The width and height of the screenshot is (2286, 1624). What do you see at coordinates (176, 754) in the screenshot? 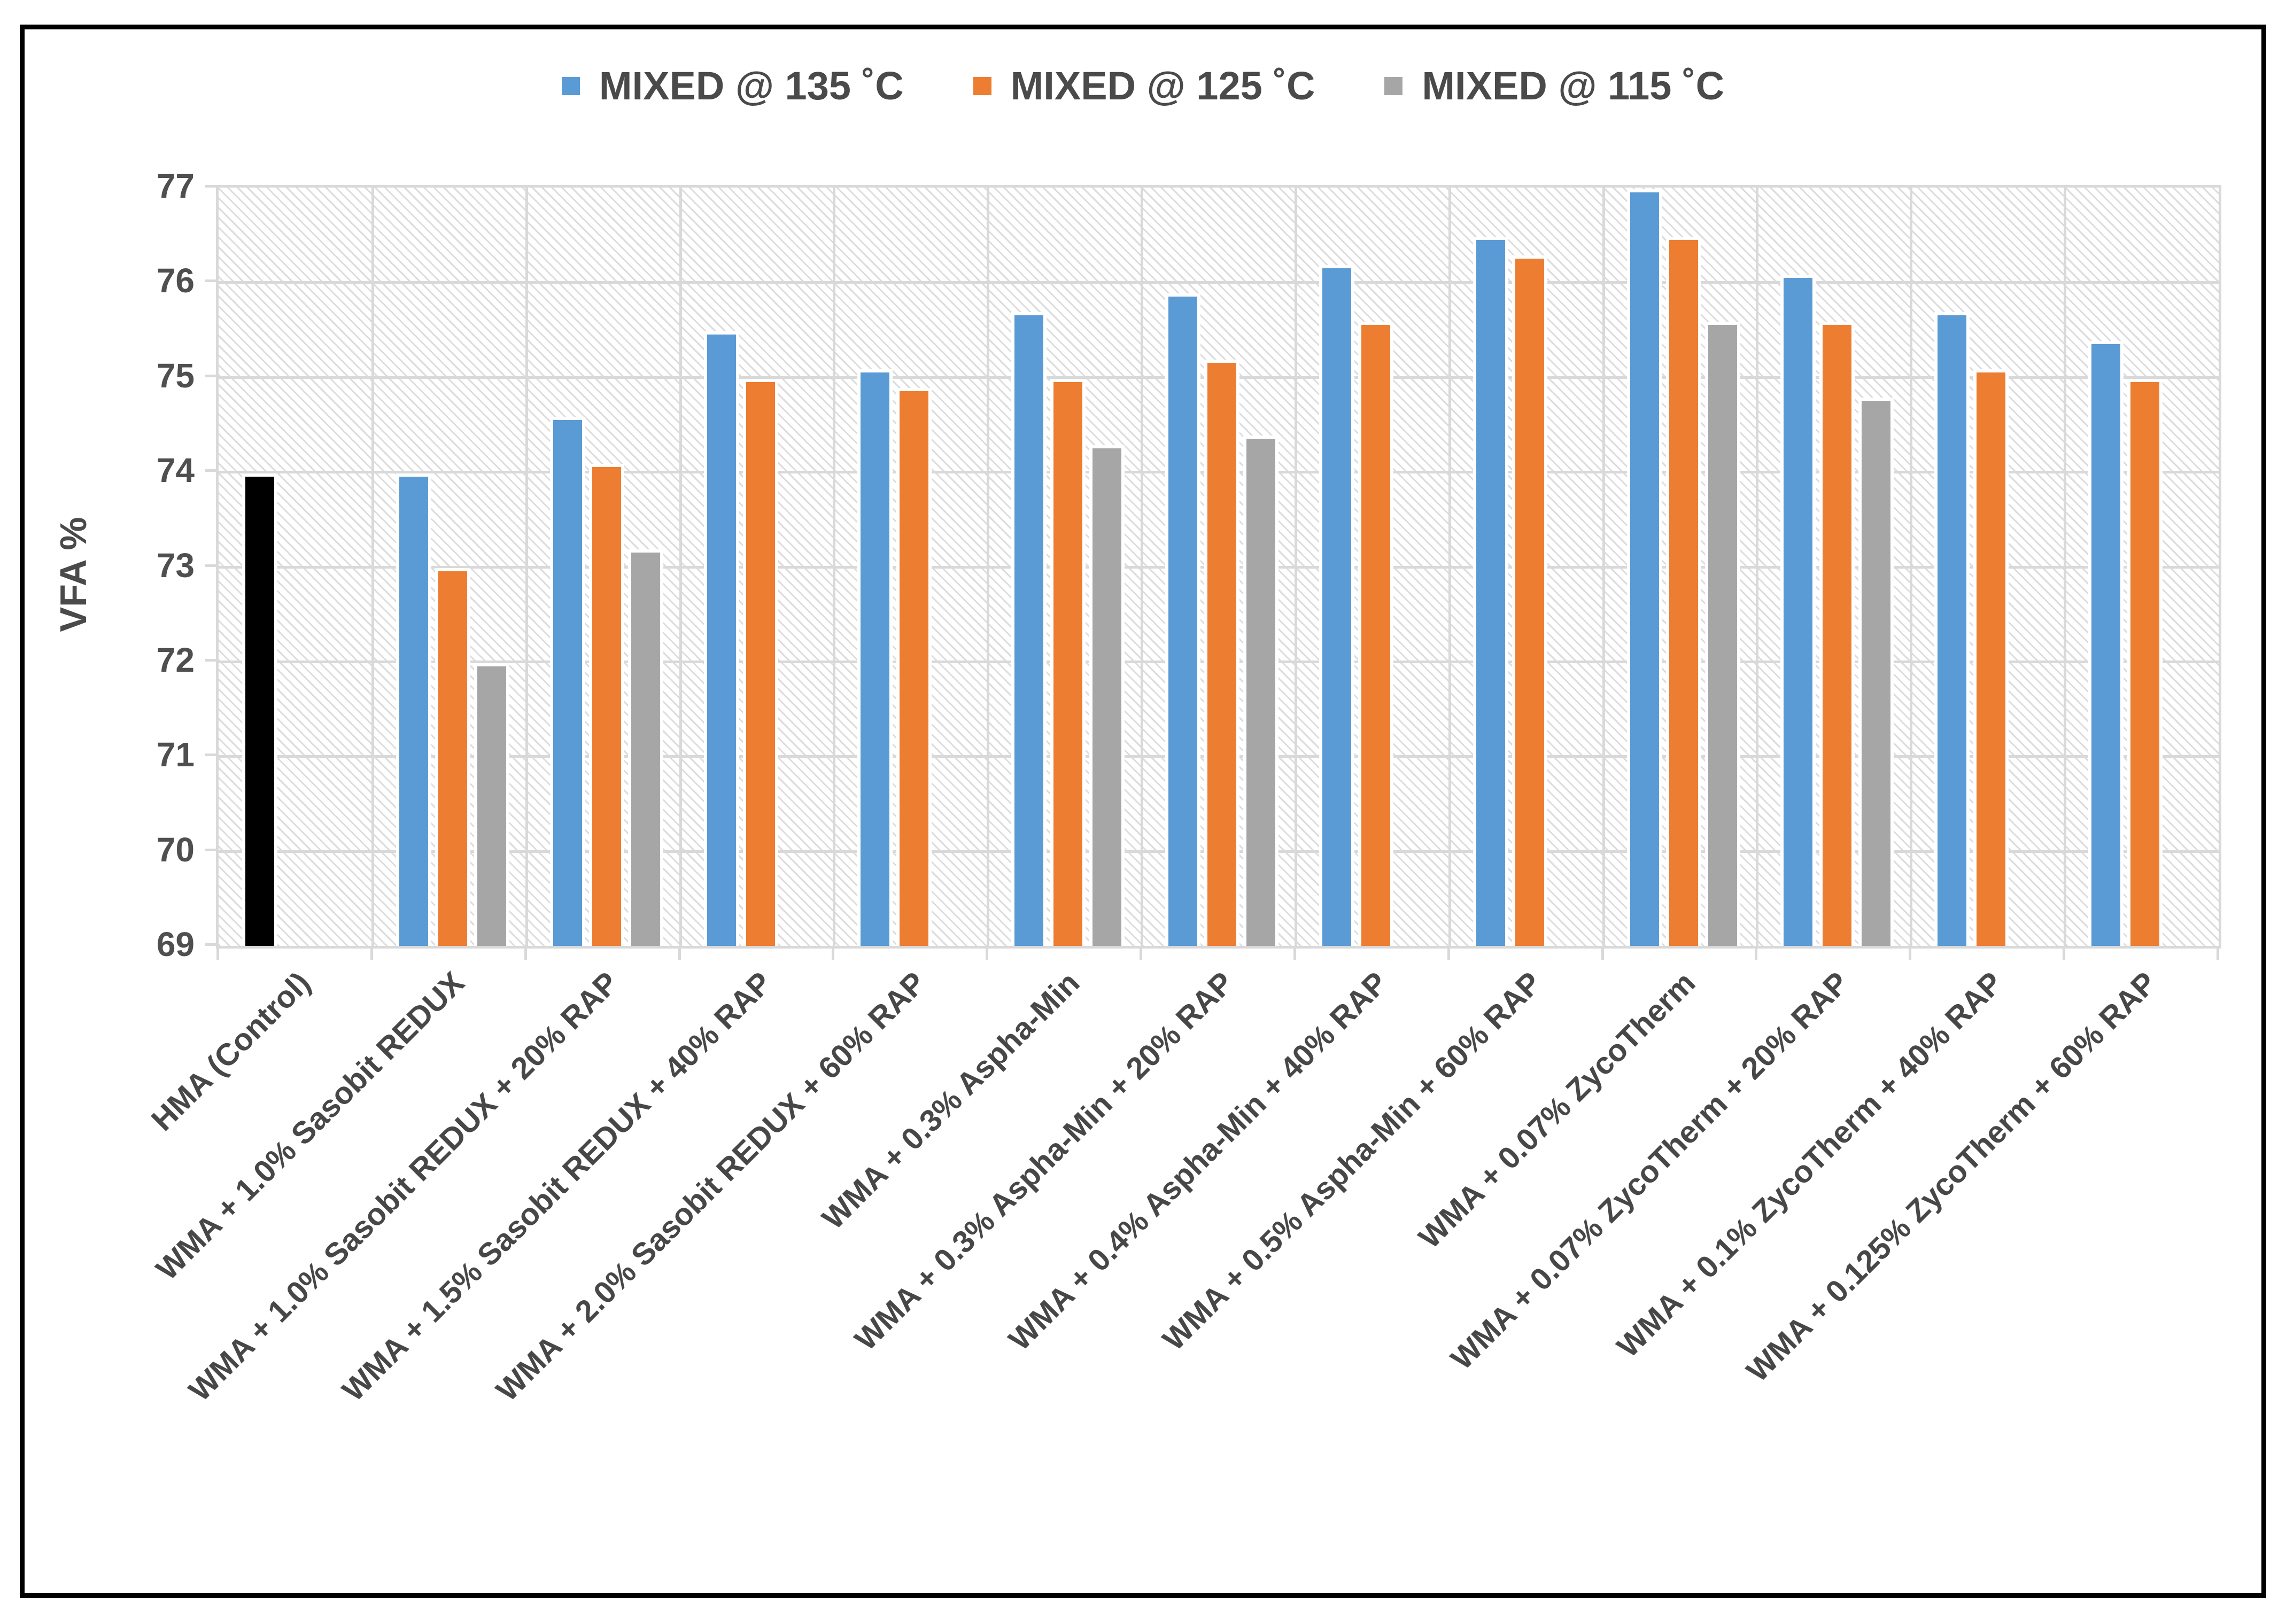
I see `y-tick-label: 71` at bounding box center [176, 754].